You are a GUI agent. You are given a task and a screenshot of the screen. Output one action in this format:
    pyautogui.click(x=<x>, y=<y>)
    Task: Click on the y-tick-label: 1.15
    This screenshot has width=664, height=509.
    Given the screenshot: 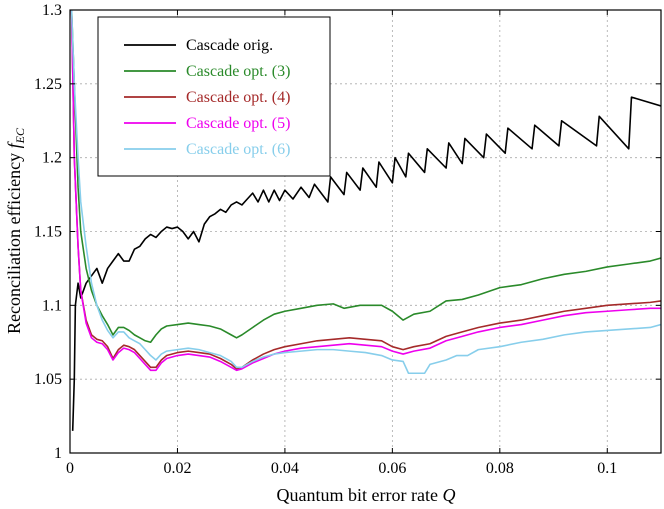 What is the action you would take?
    pyautogui.click(x=48, y=232)
    